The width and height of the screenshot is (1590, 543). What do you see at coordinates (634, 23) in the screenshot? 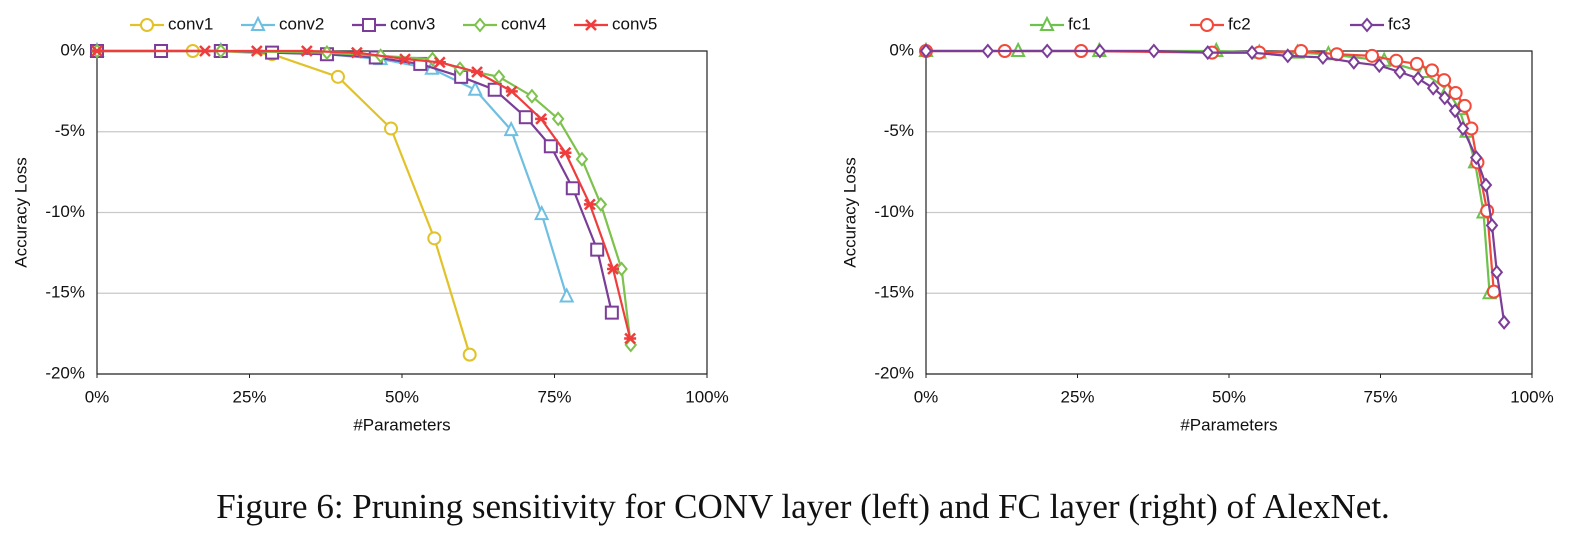
I see `legend-label: conv5` at bounding box center [634, 23].